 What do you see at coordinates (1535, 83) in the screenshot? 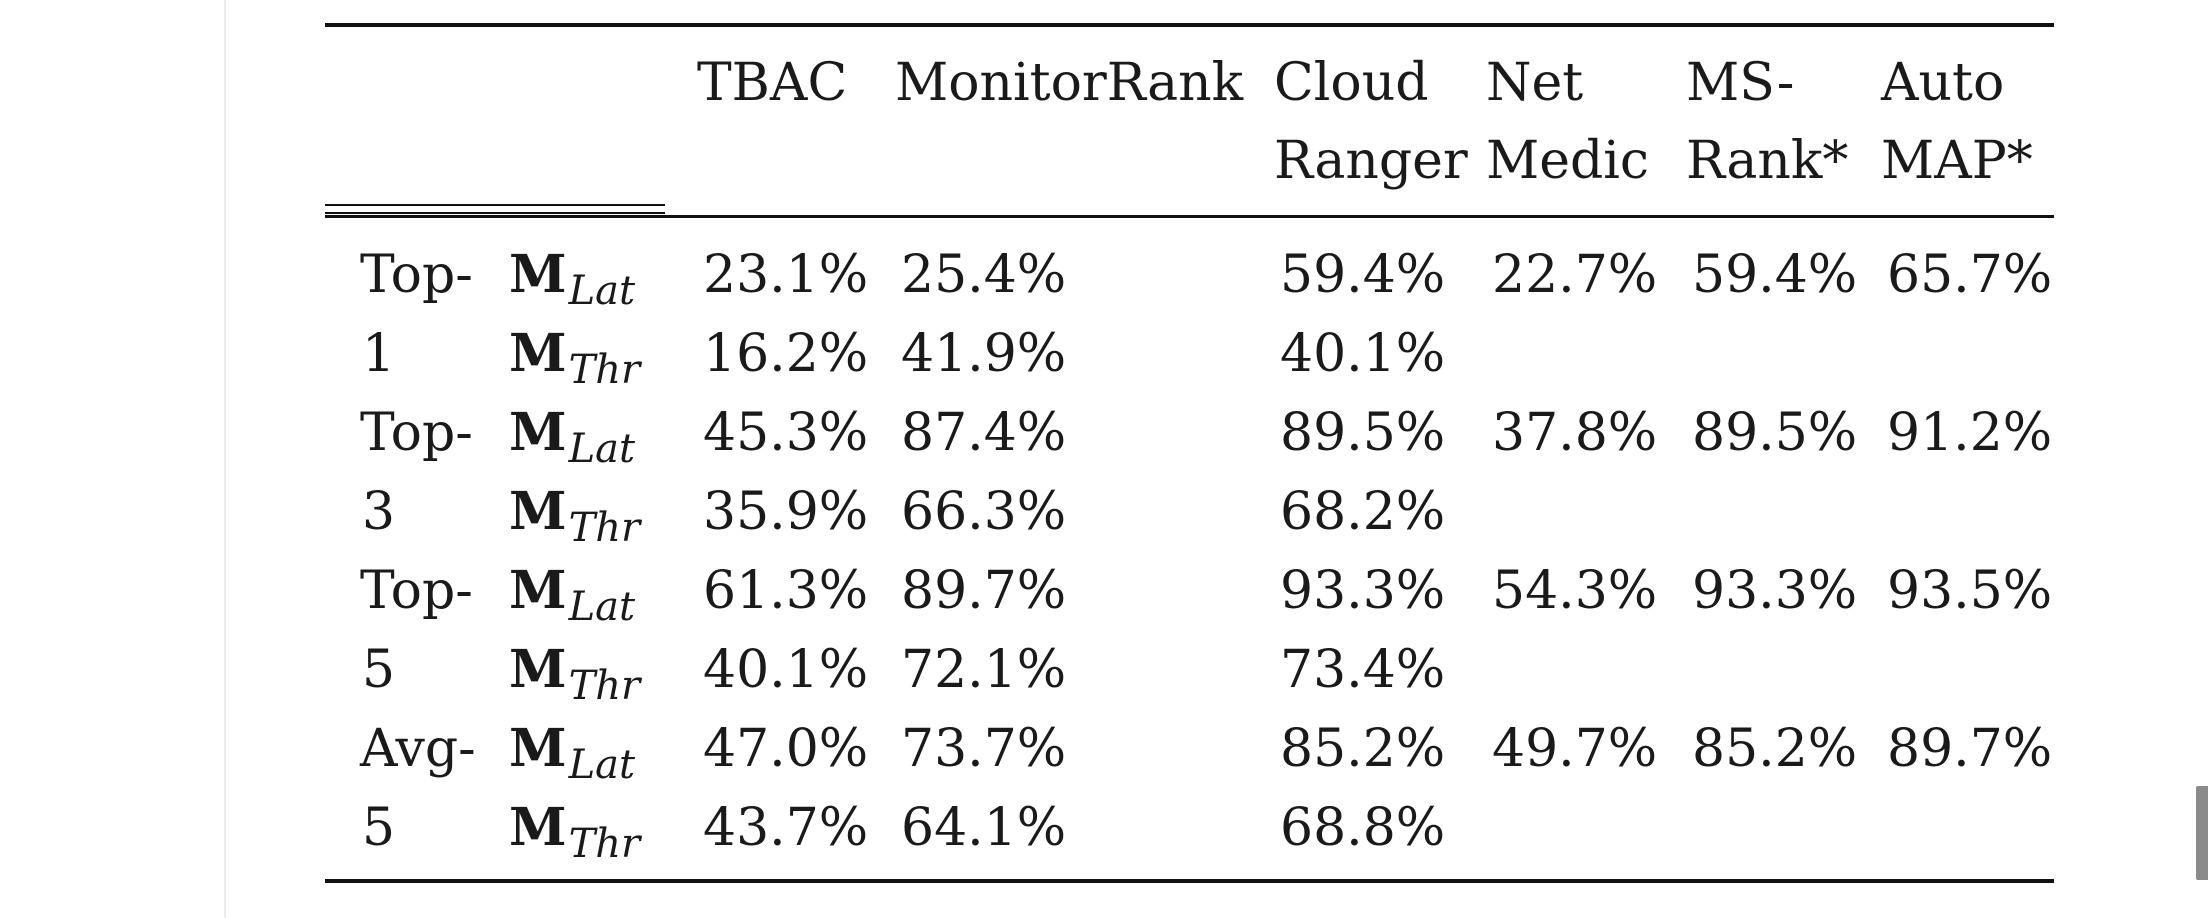
I see `column-header-line1: Net` at bounding box center [1535, 83].